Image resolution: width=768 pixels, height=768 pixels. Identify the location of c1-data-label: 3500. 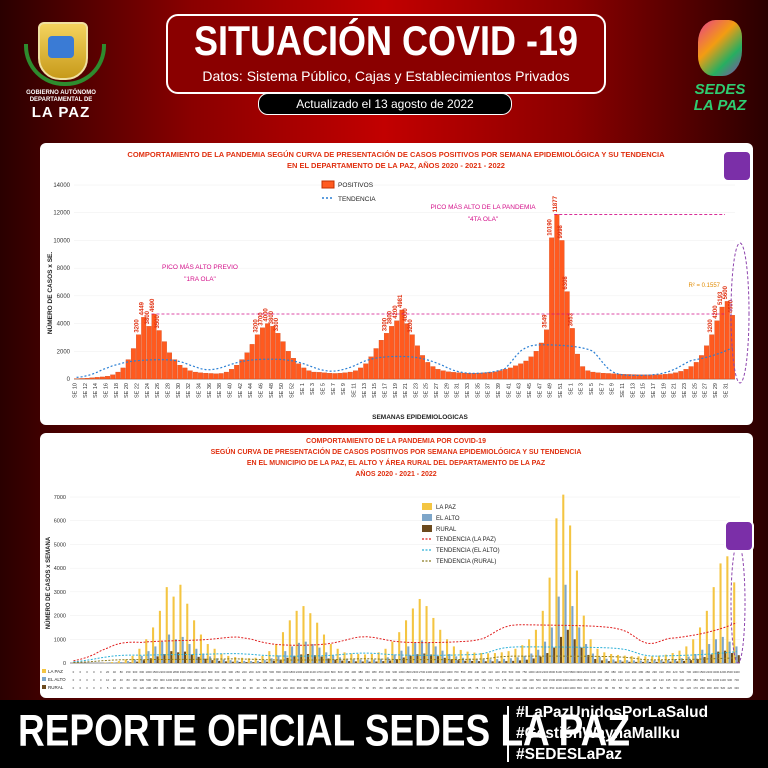
(158, 321).